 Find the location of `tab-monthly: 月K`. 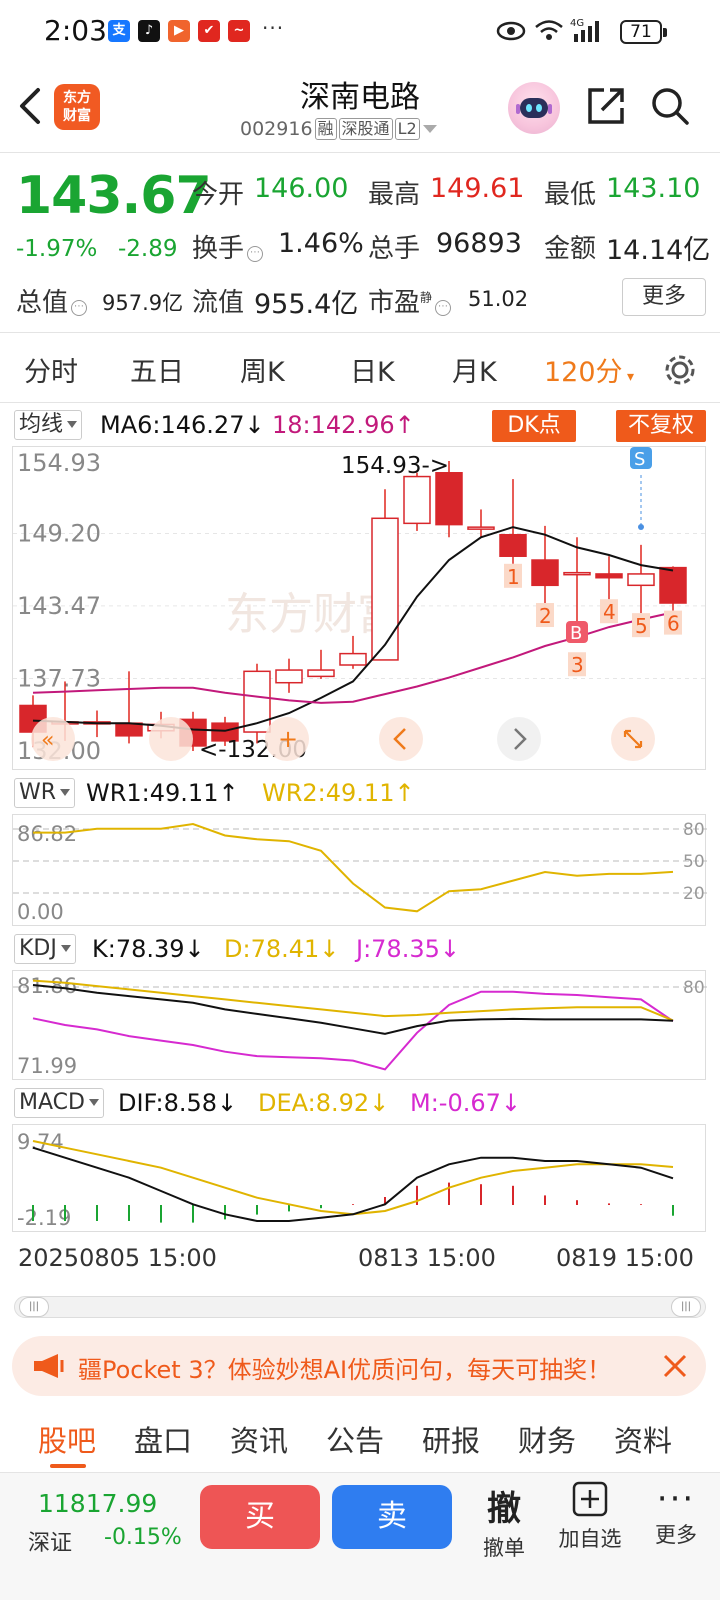

tab-monthly: 月K is located at coordinates (474, 372).